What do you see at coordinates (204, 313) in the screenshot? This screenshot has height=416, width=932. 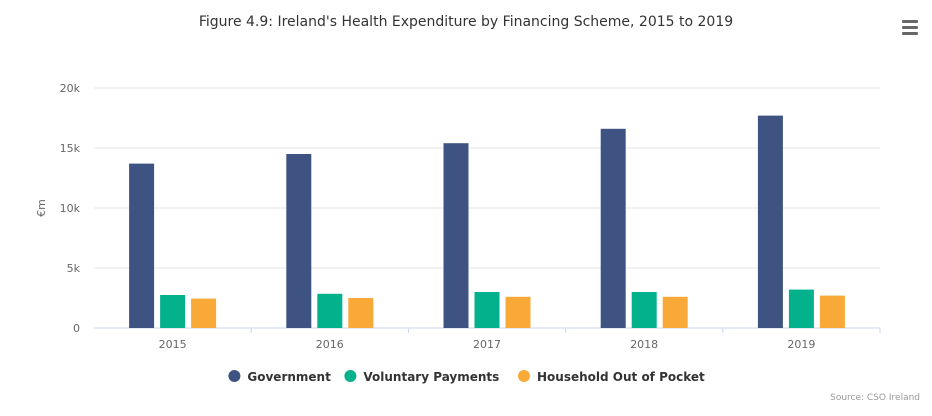 I see `bar-household-out-of-pocket-2015` at bounding box center [204, 313].